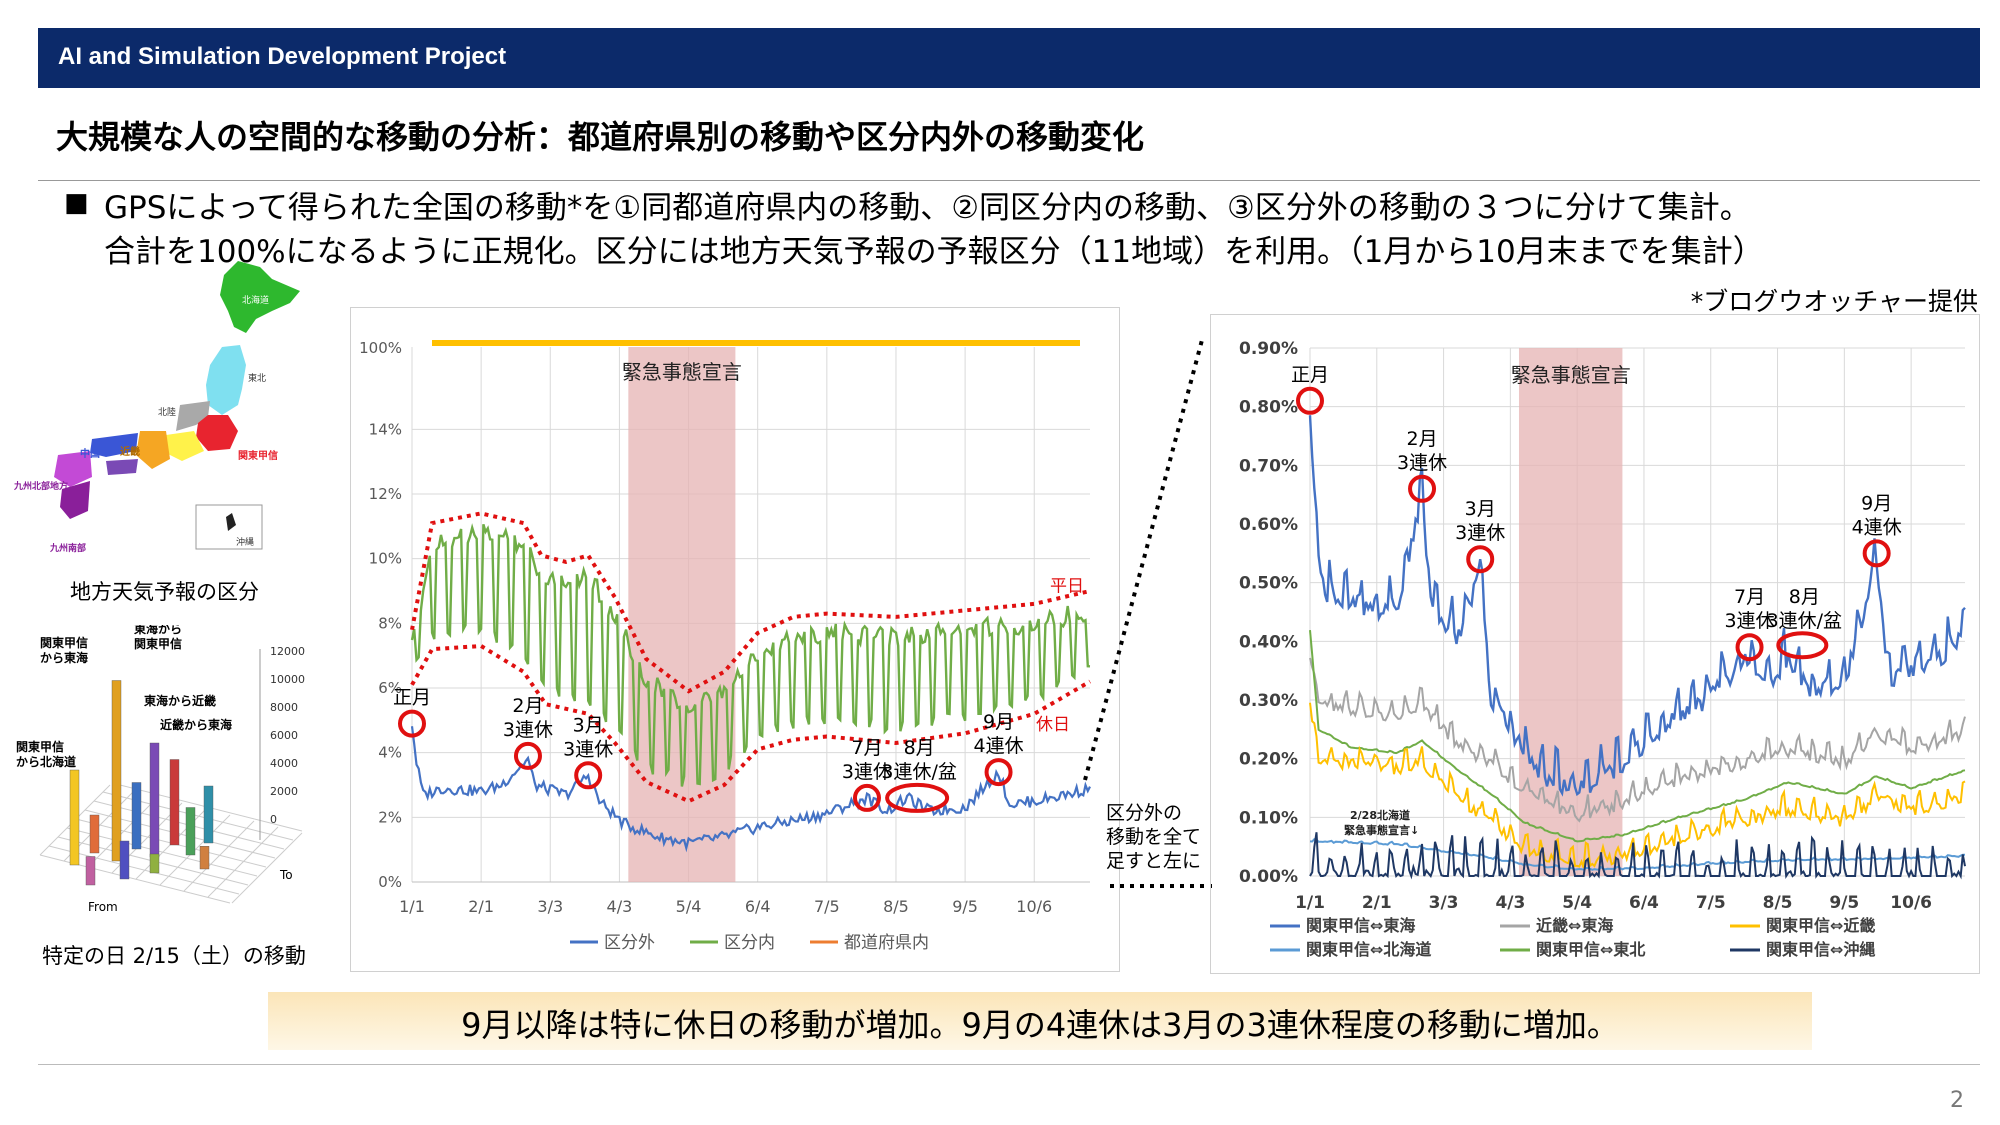 This screenshot has width=2000, height=1125. What do you see at coordinates (1804, 597) in the screenshot?
I see `right-annotation-label: 8月` at bounding box center [1804, 597].